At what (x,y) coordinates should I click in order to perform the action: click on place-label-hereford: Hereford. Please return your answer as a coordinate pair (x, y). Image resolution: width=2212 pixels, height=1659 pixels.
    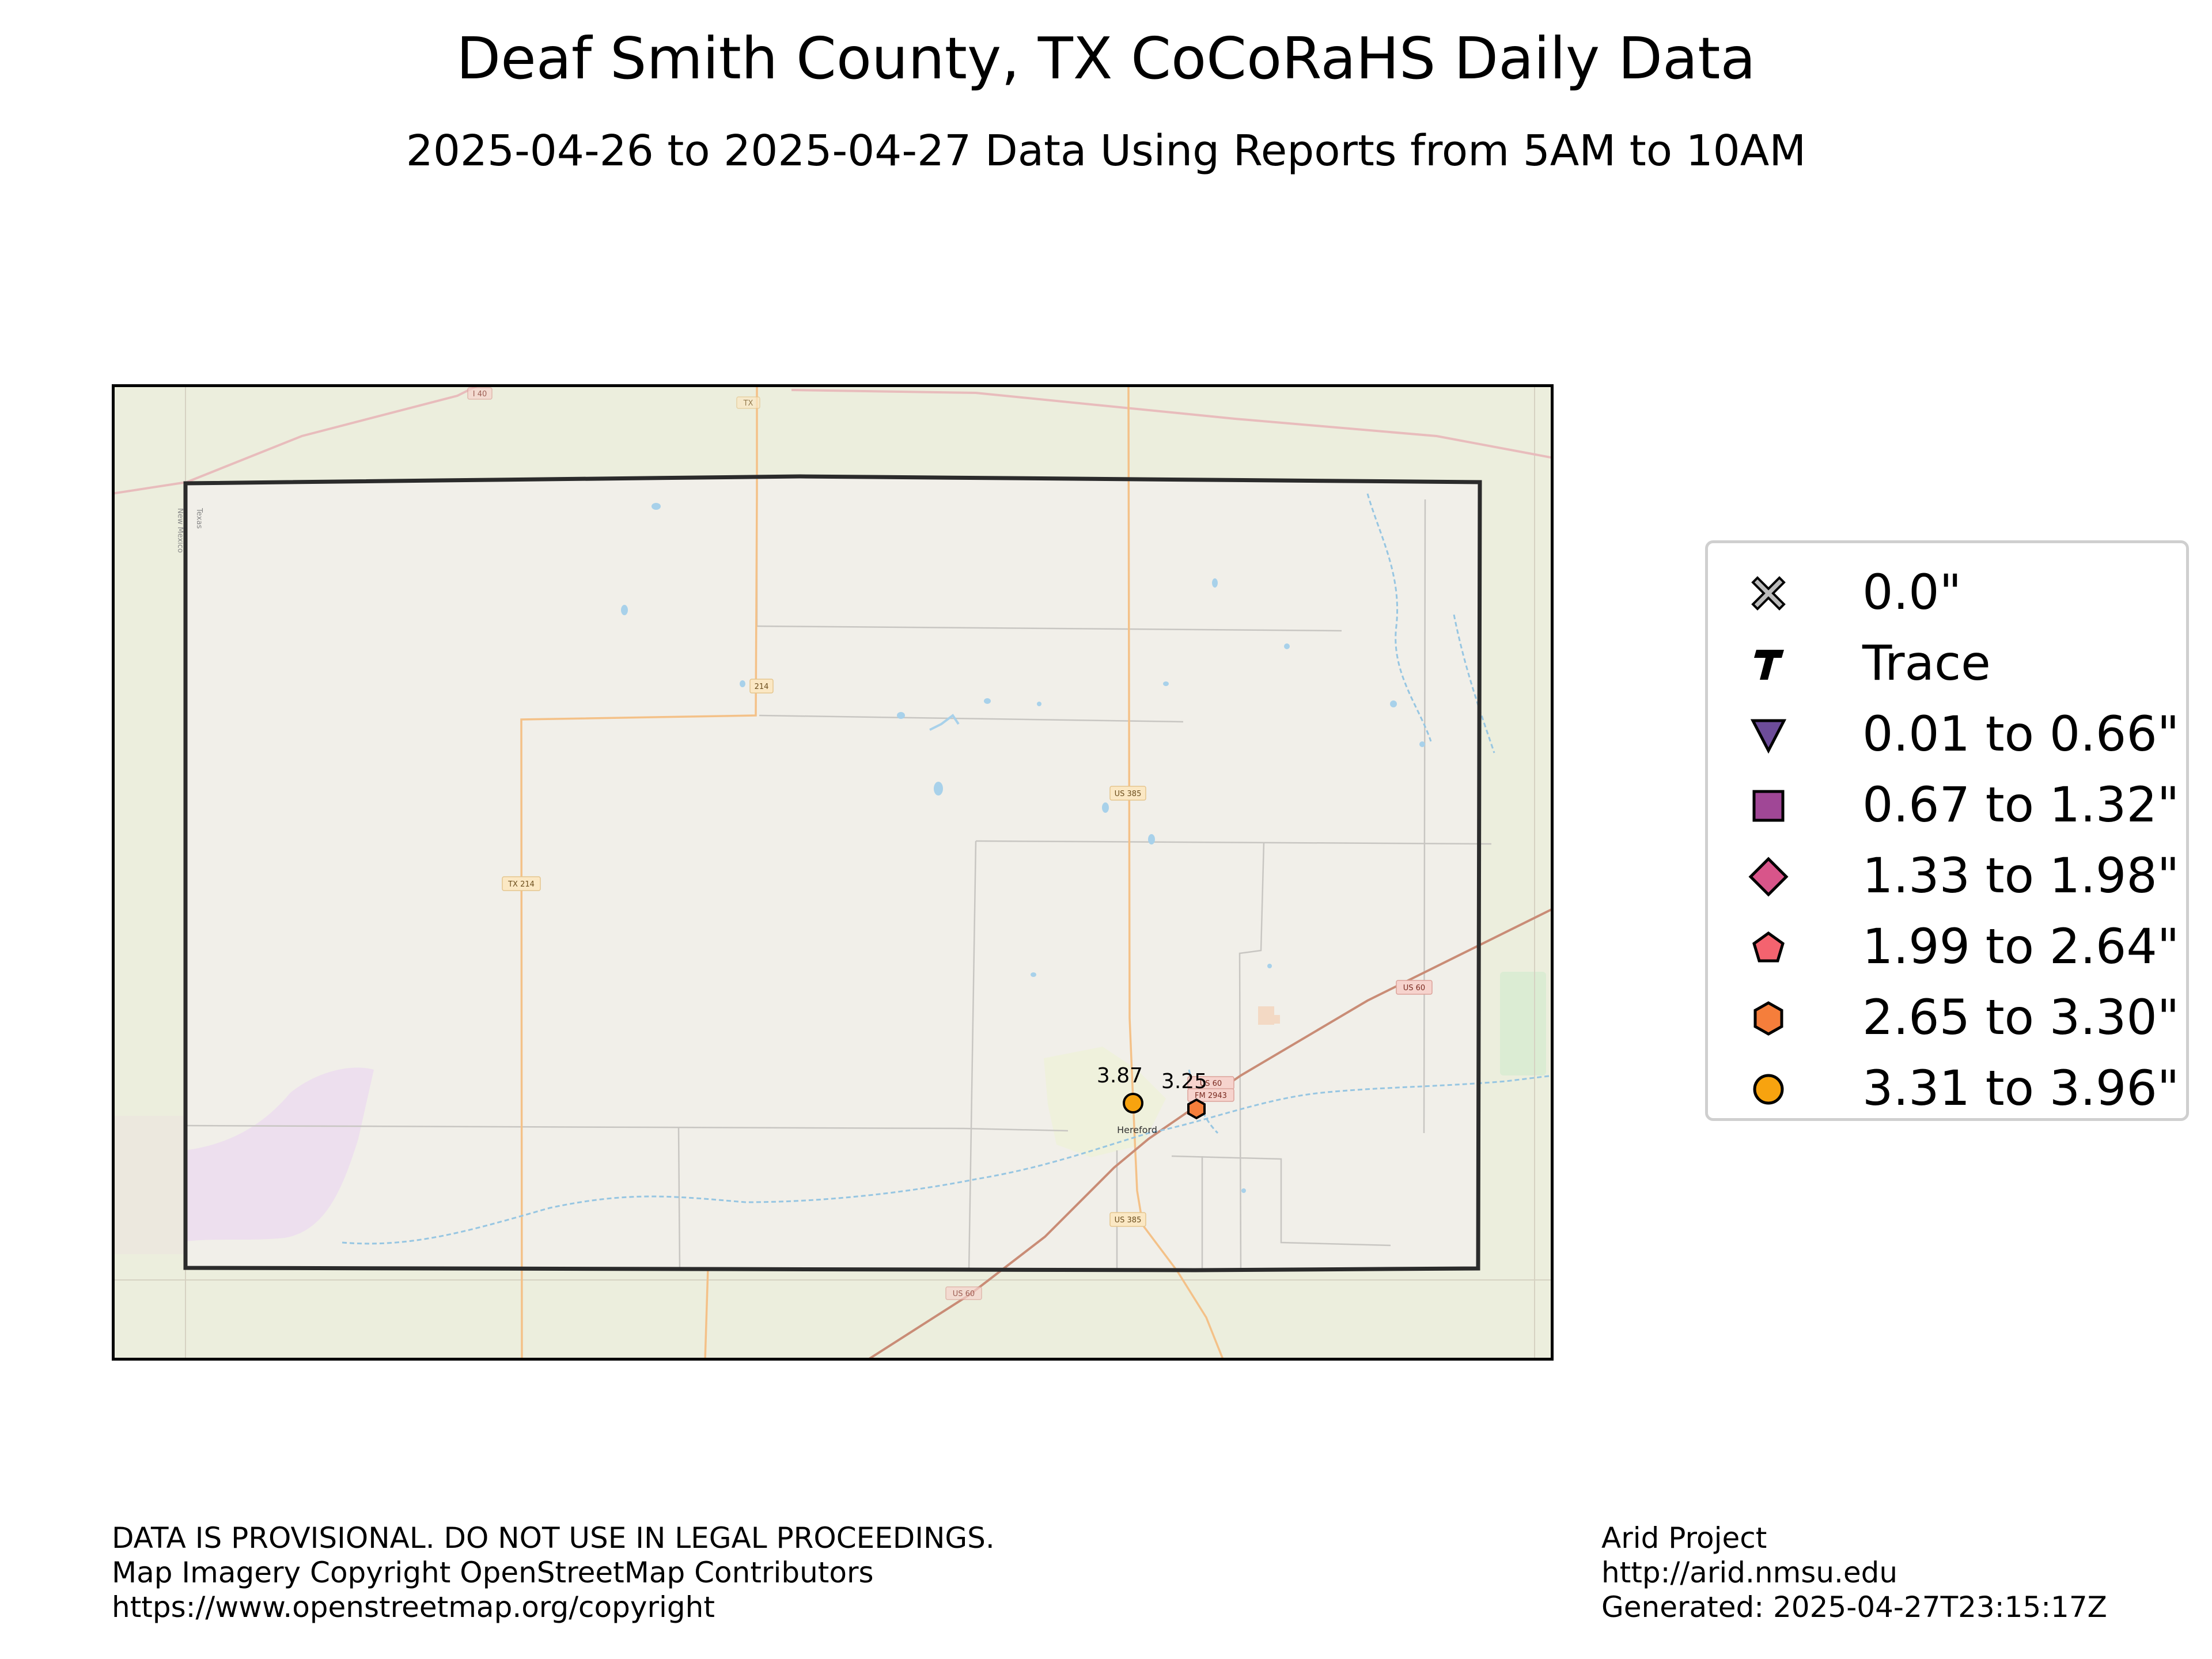
    Looking at the image, I should click on (1137, 1129).